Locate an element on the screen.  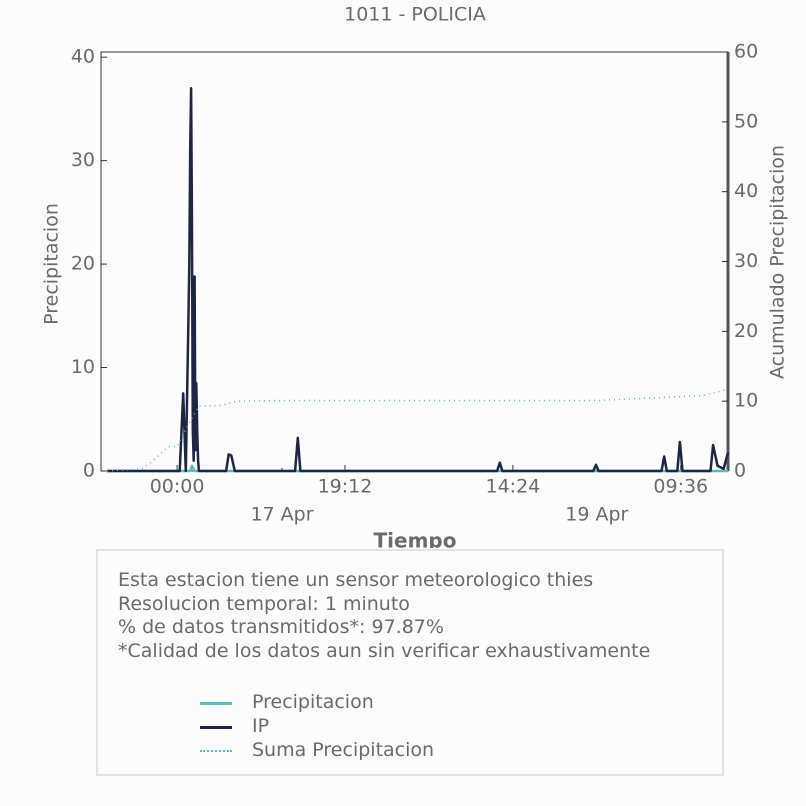
x-tick-label: 00:00 is located at coordinates (177, 487).